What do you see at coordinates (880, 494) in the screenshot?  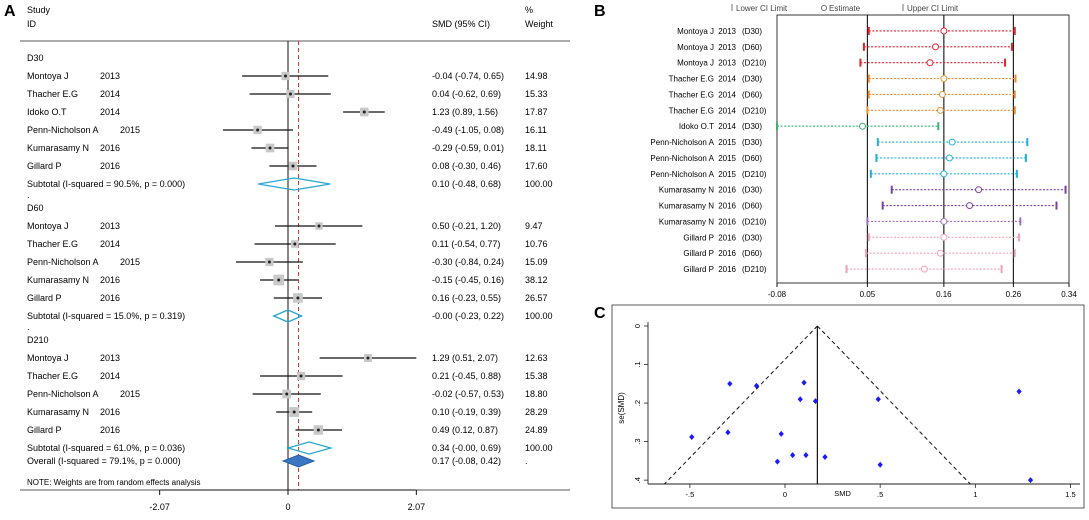 I see `funnel-x-tick-label: .5` at bounding box center [880, 494].